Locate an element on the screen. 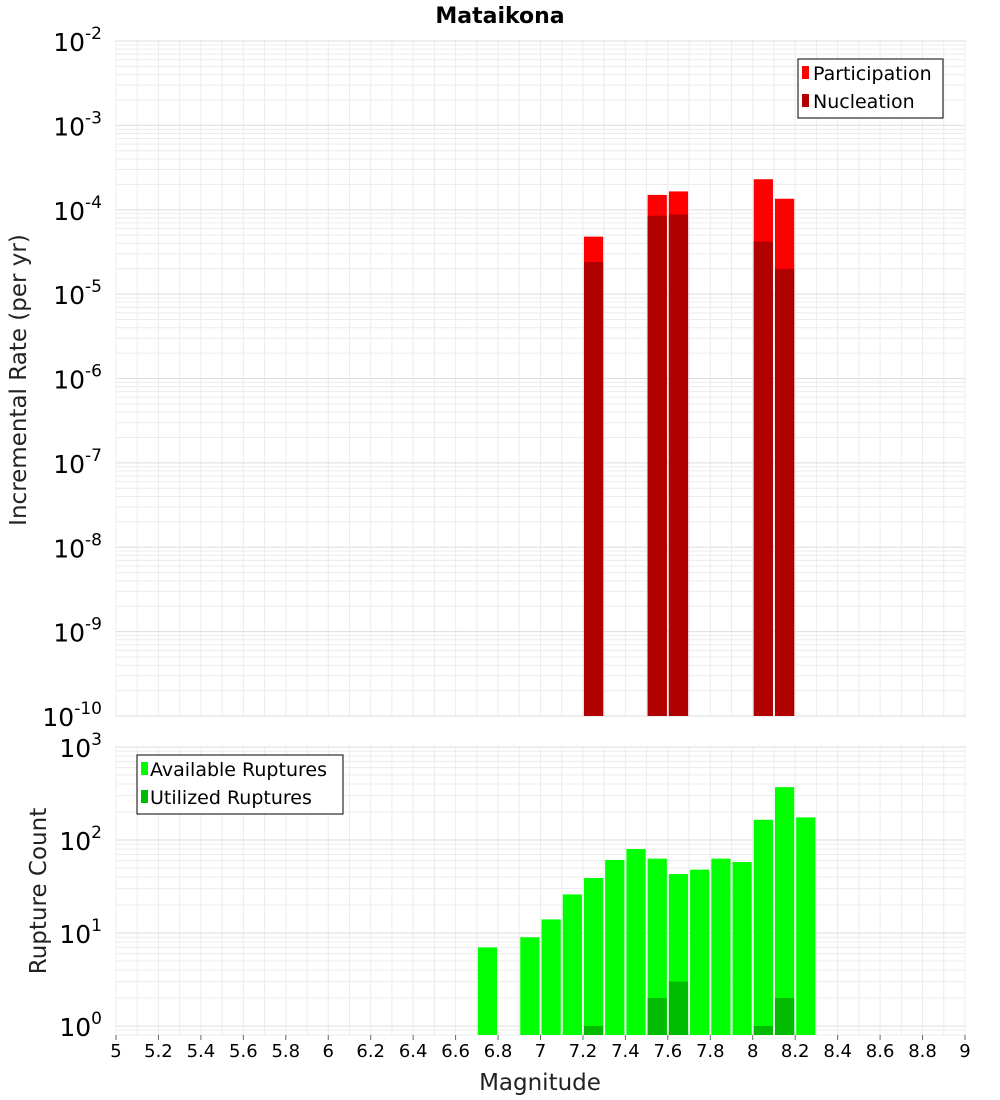  top-bars is located at coordinates (689, 448).